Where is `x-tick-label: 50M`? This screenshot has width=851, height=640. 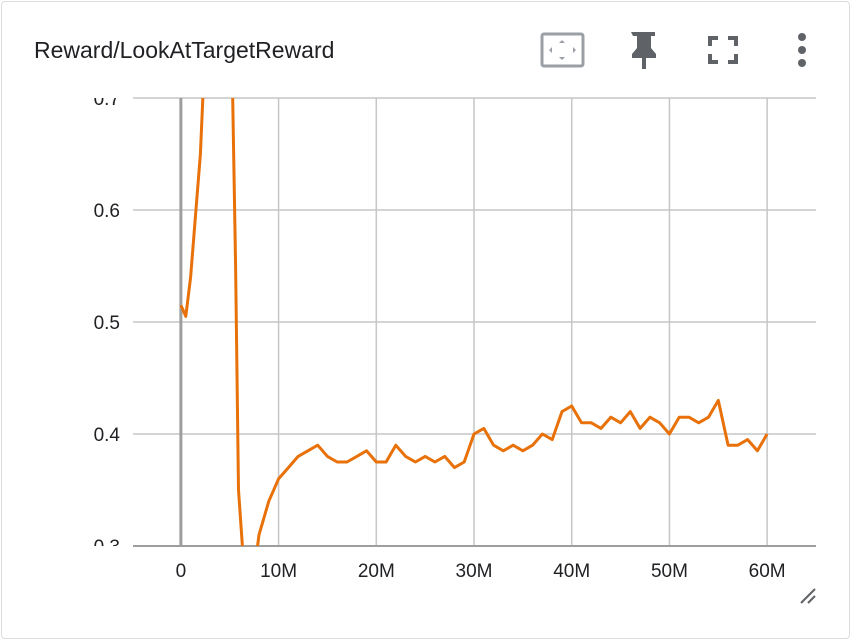 x-tick-label: 50M is located at coordinates (669, 571).